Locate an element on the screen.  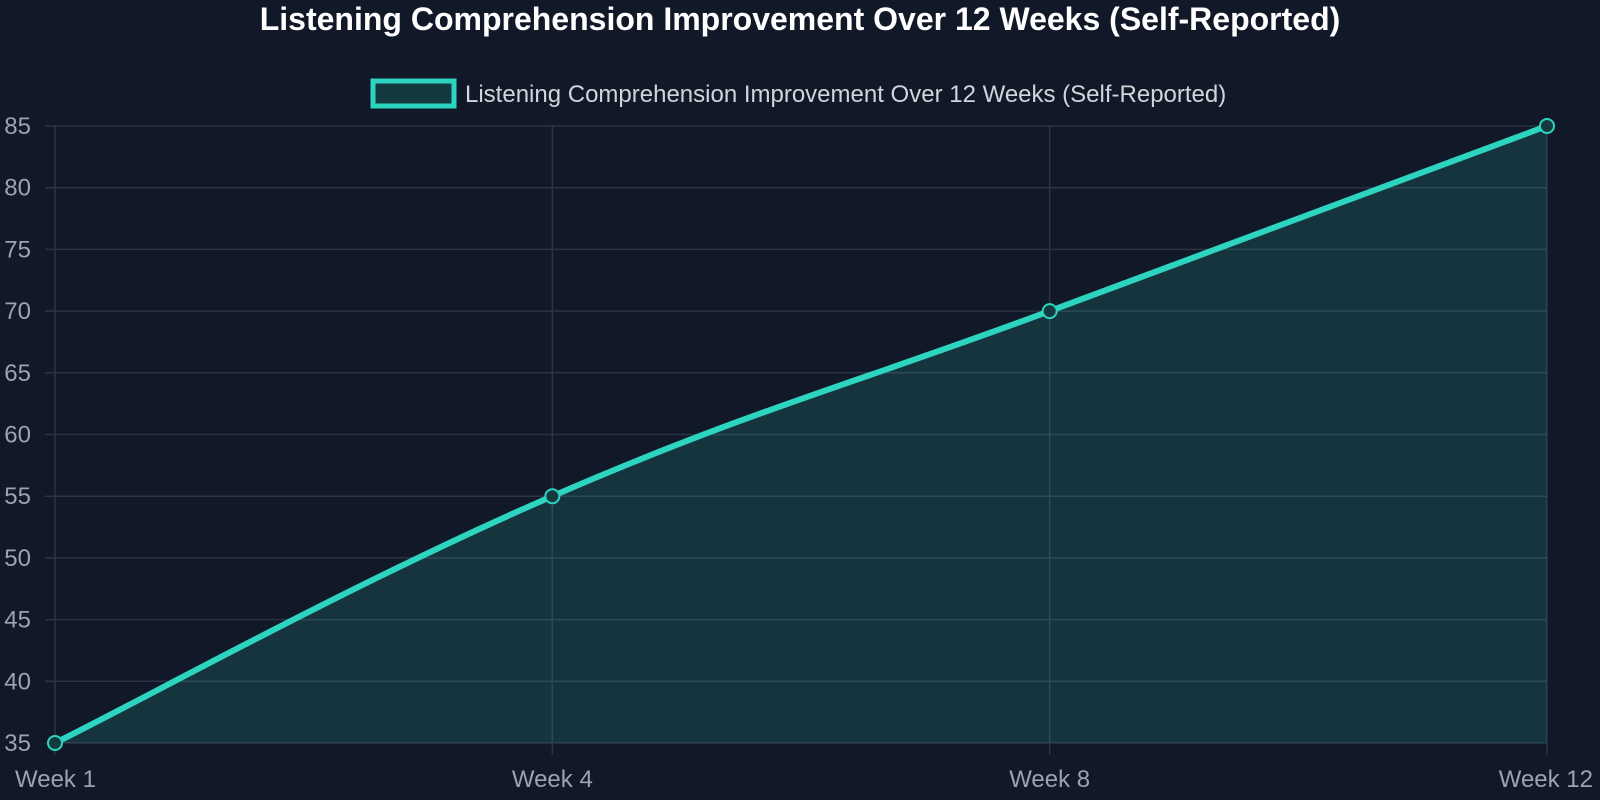
y-tick-label: 80 is located at coordinates (17, 188).